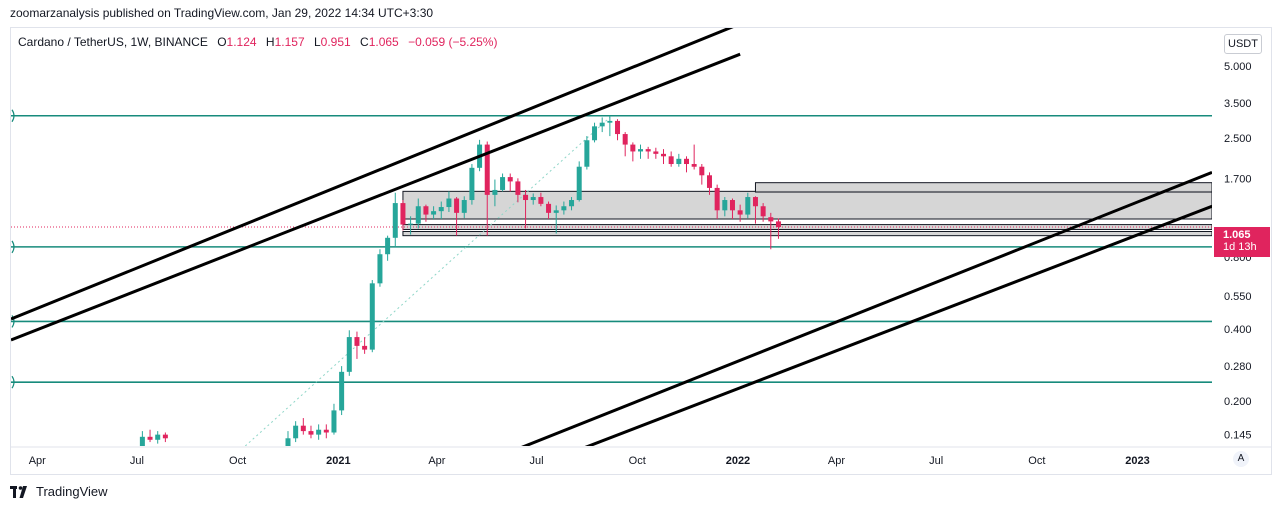 This screenshot has height=509, width=1280. Describe the element at coordinates (1137, 461) in the screenshot. I see `time-tick-label: 2023` at that location.